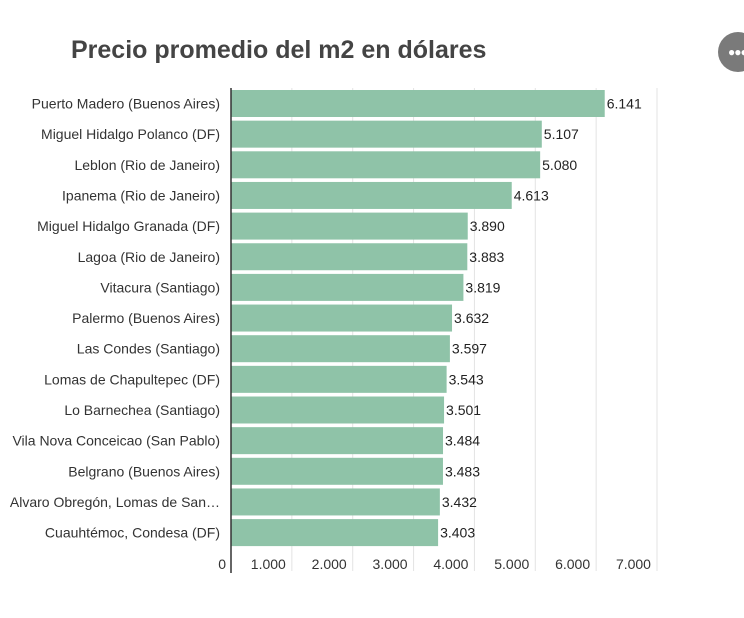 The image size is (744, 618). I want to click on category-label: Lo Barnechea (Santiago), so click(142, 410).